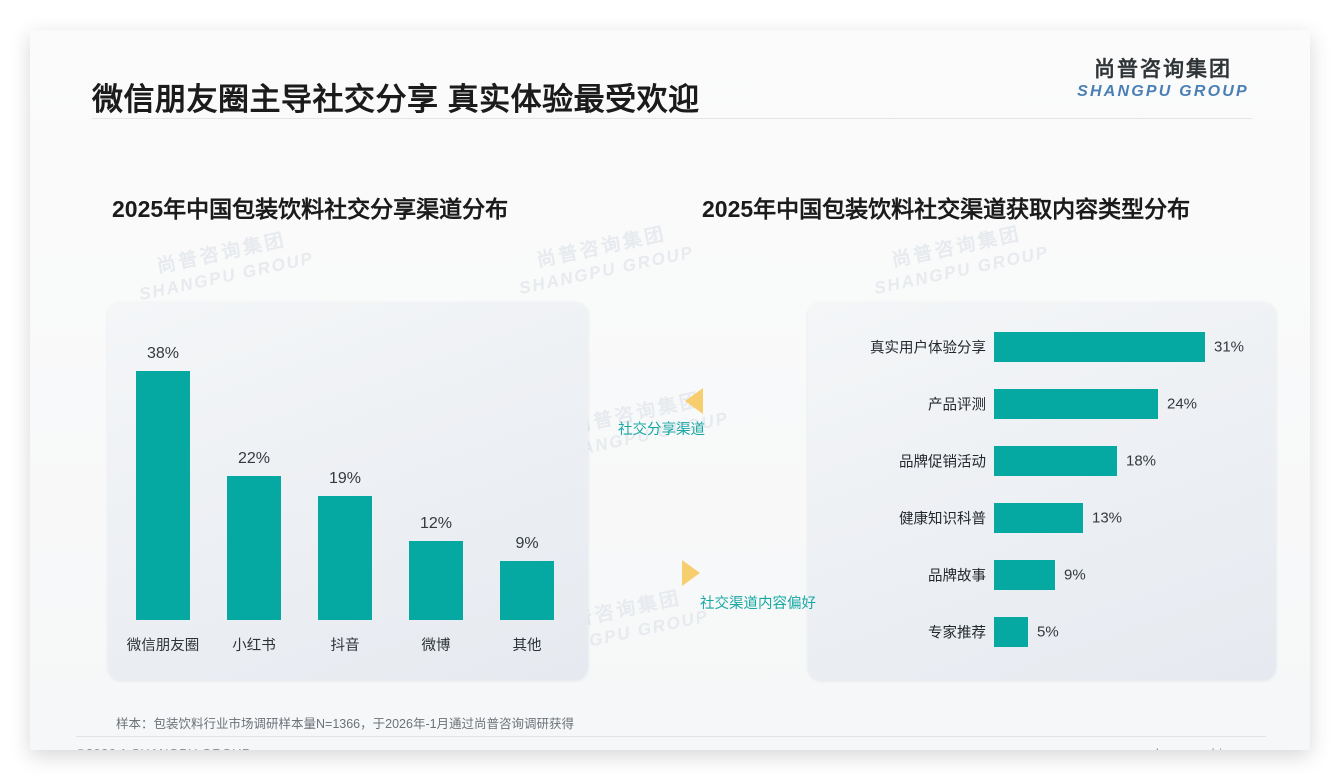 The width and height of the screenshot is (1340, 780). What do you see at coordinates (345, 478) in the screenshot?
I see `bar-value-label: 19%` at bounding box center [345, 478].